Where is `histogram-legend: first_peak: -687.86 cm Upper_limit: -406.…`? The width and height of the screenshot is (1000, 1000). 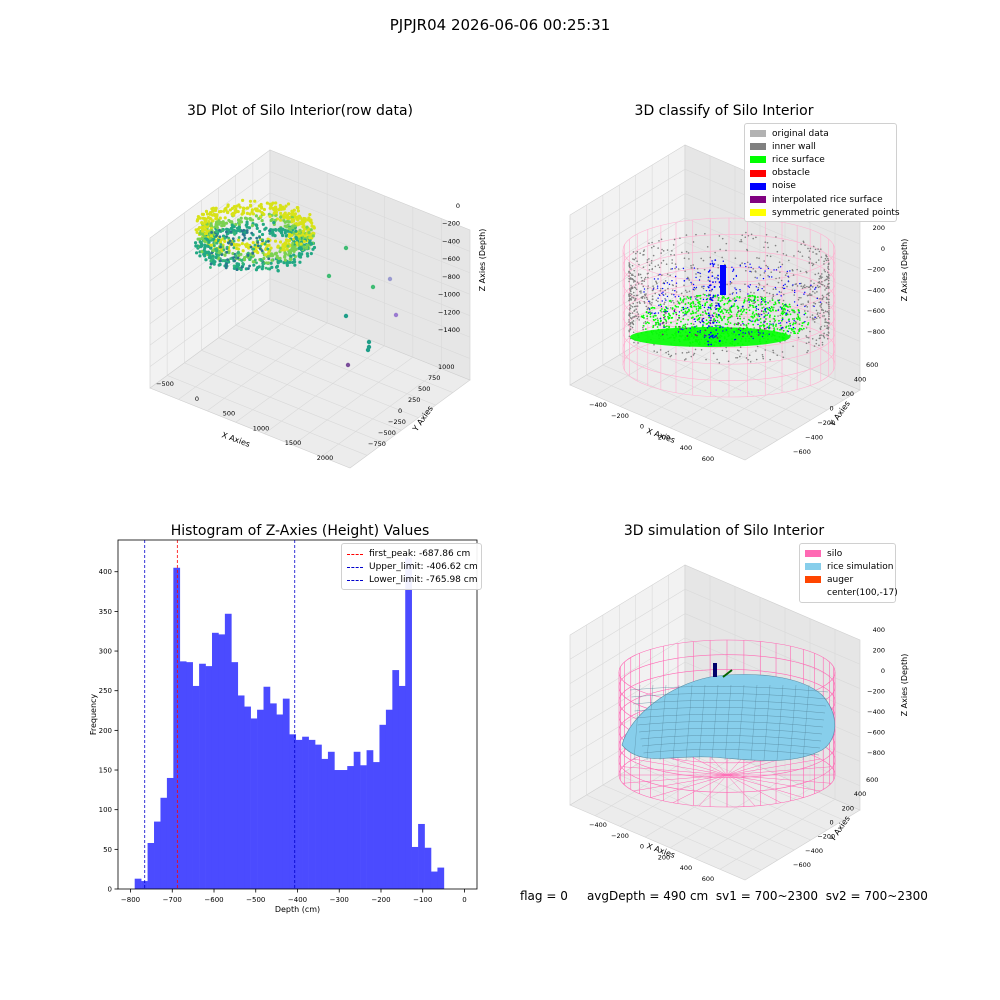 histogram-legend: first_peak: -687.86 cm Upper_limit: -406.… is located at coordinates (411, 566).